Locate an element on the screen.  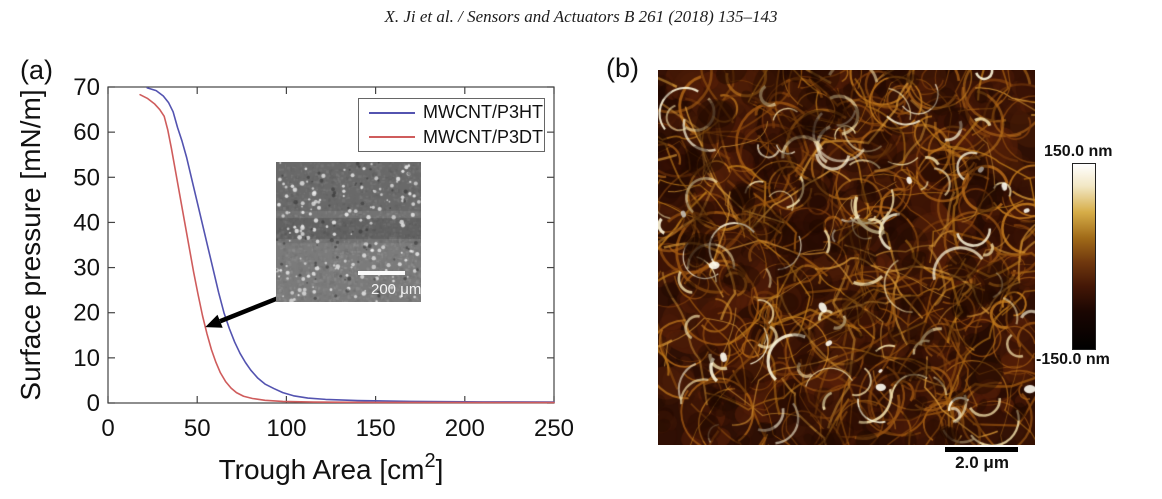
legend-entry-p3dt: MWCNT/P3DT is located at coordinates (451, 137).